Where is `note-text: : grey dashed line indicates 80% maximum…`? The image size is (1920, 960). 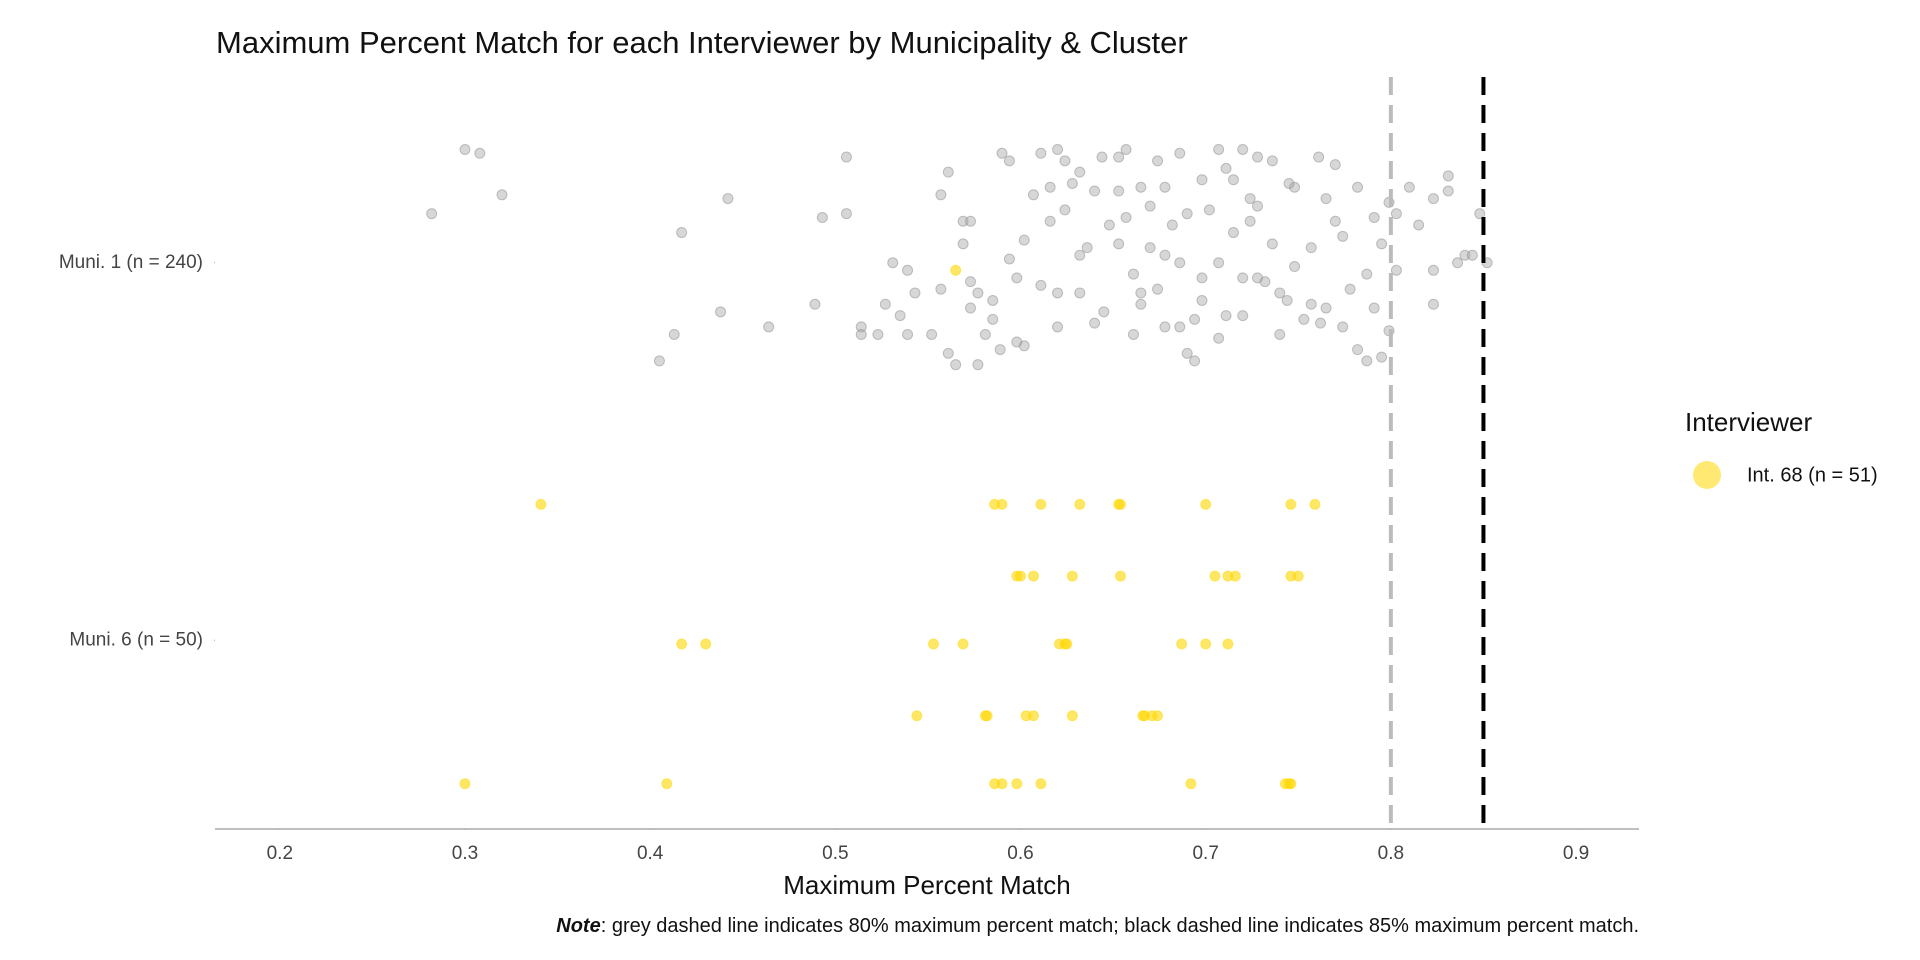 note-text: : grey dashed line indicates 80% maximum… is located at coordinates (1120, 926).